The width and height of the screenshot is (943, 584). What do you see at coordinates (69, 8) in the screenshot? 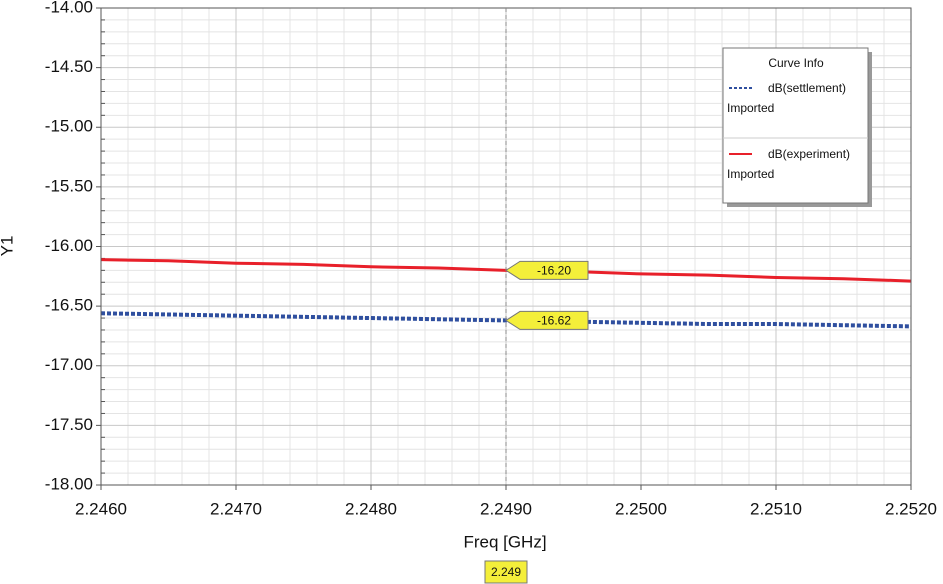
I see `y-tick-label: -14.00` at bounding box center [69, 8].